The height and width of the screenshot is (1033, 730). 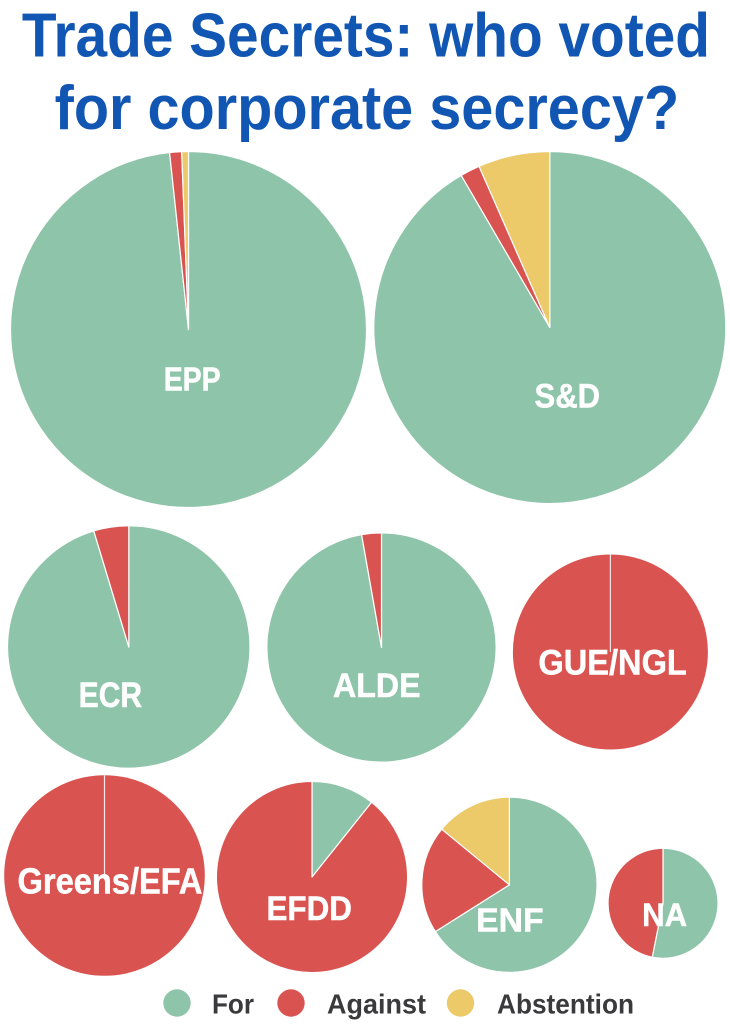 What do you see at coordinates (110, 881) in the screenshot?
I see `svg-text: Greens/EFA` at bounding box center [110, 881].